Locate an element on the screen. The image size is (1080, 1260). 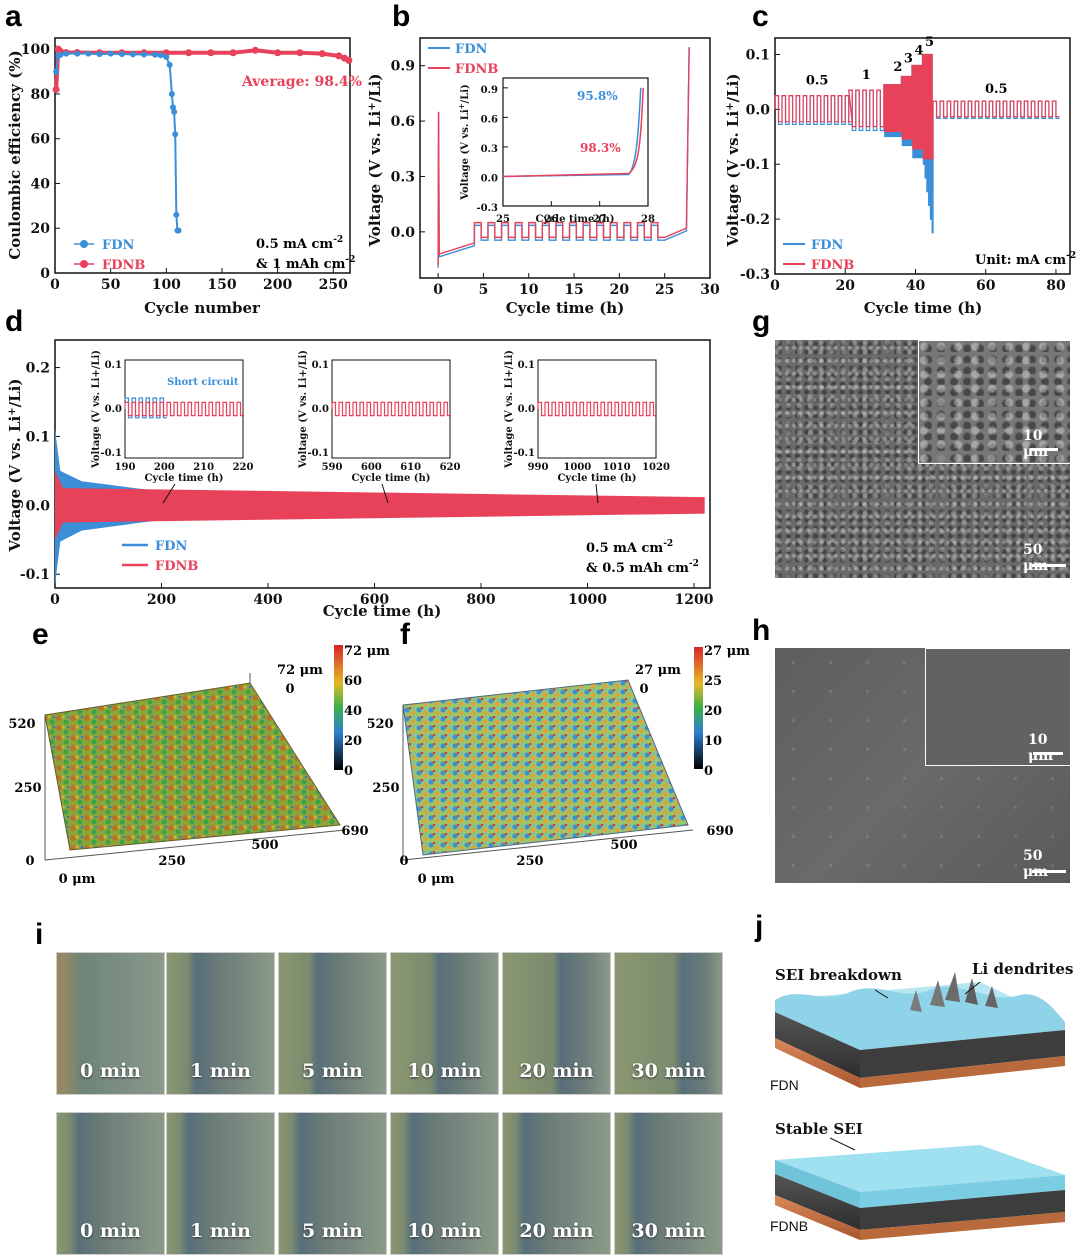
e-labels-y0: 0 is located at coordinates (29, 861).